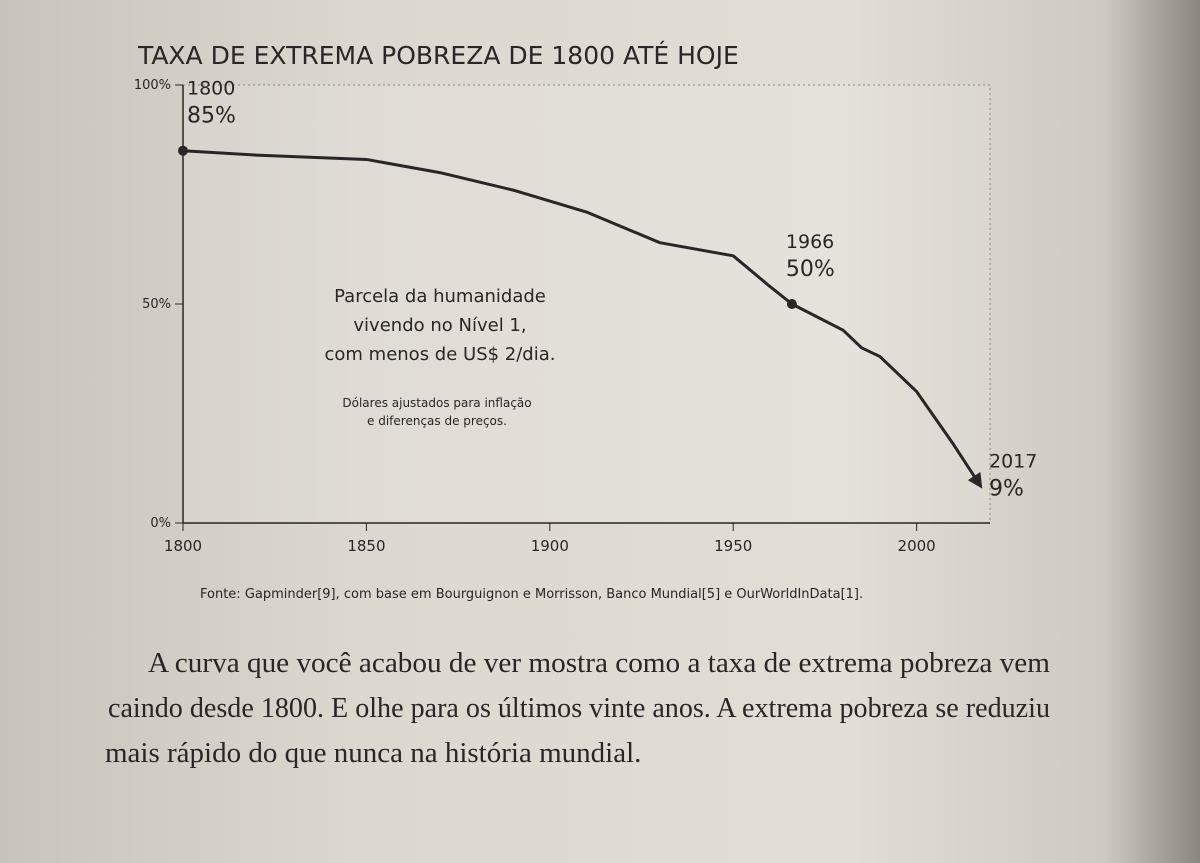  Describe the element at coordinates (733, 546) in the screenshot. I see `x-tick-label: 1950` at that location.